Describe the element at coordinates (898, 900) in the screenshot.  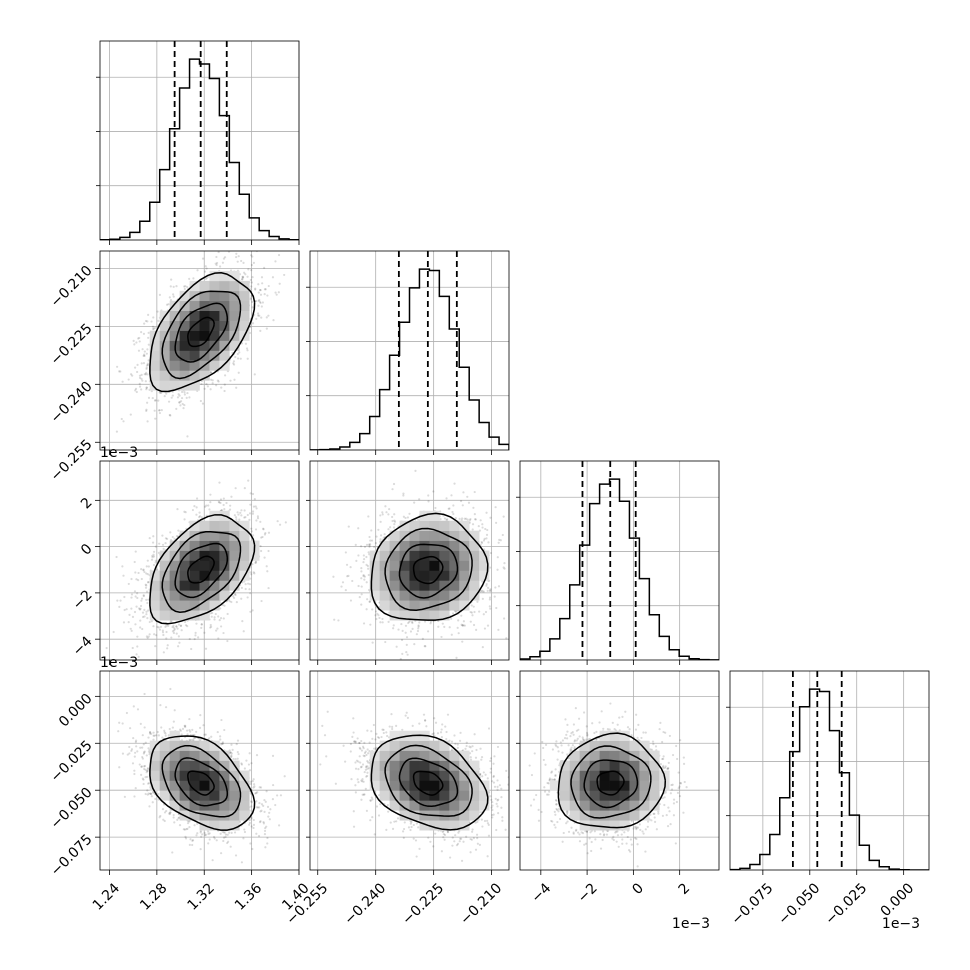
I see `xtick-label-4-4: 0.000` at that location.